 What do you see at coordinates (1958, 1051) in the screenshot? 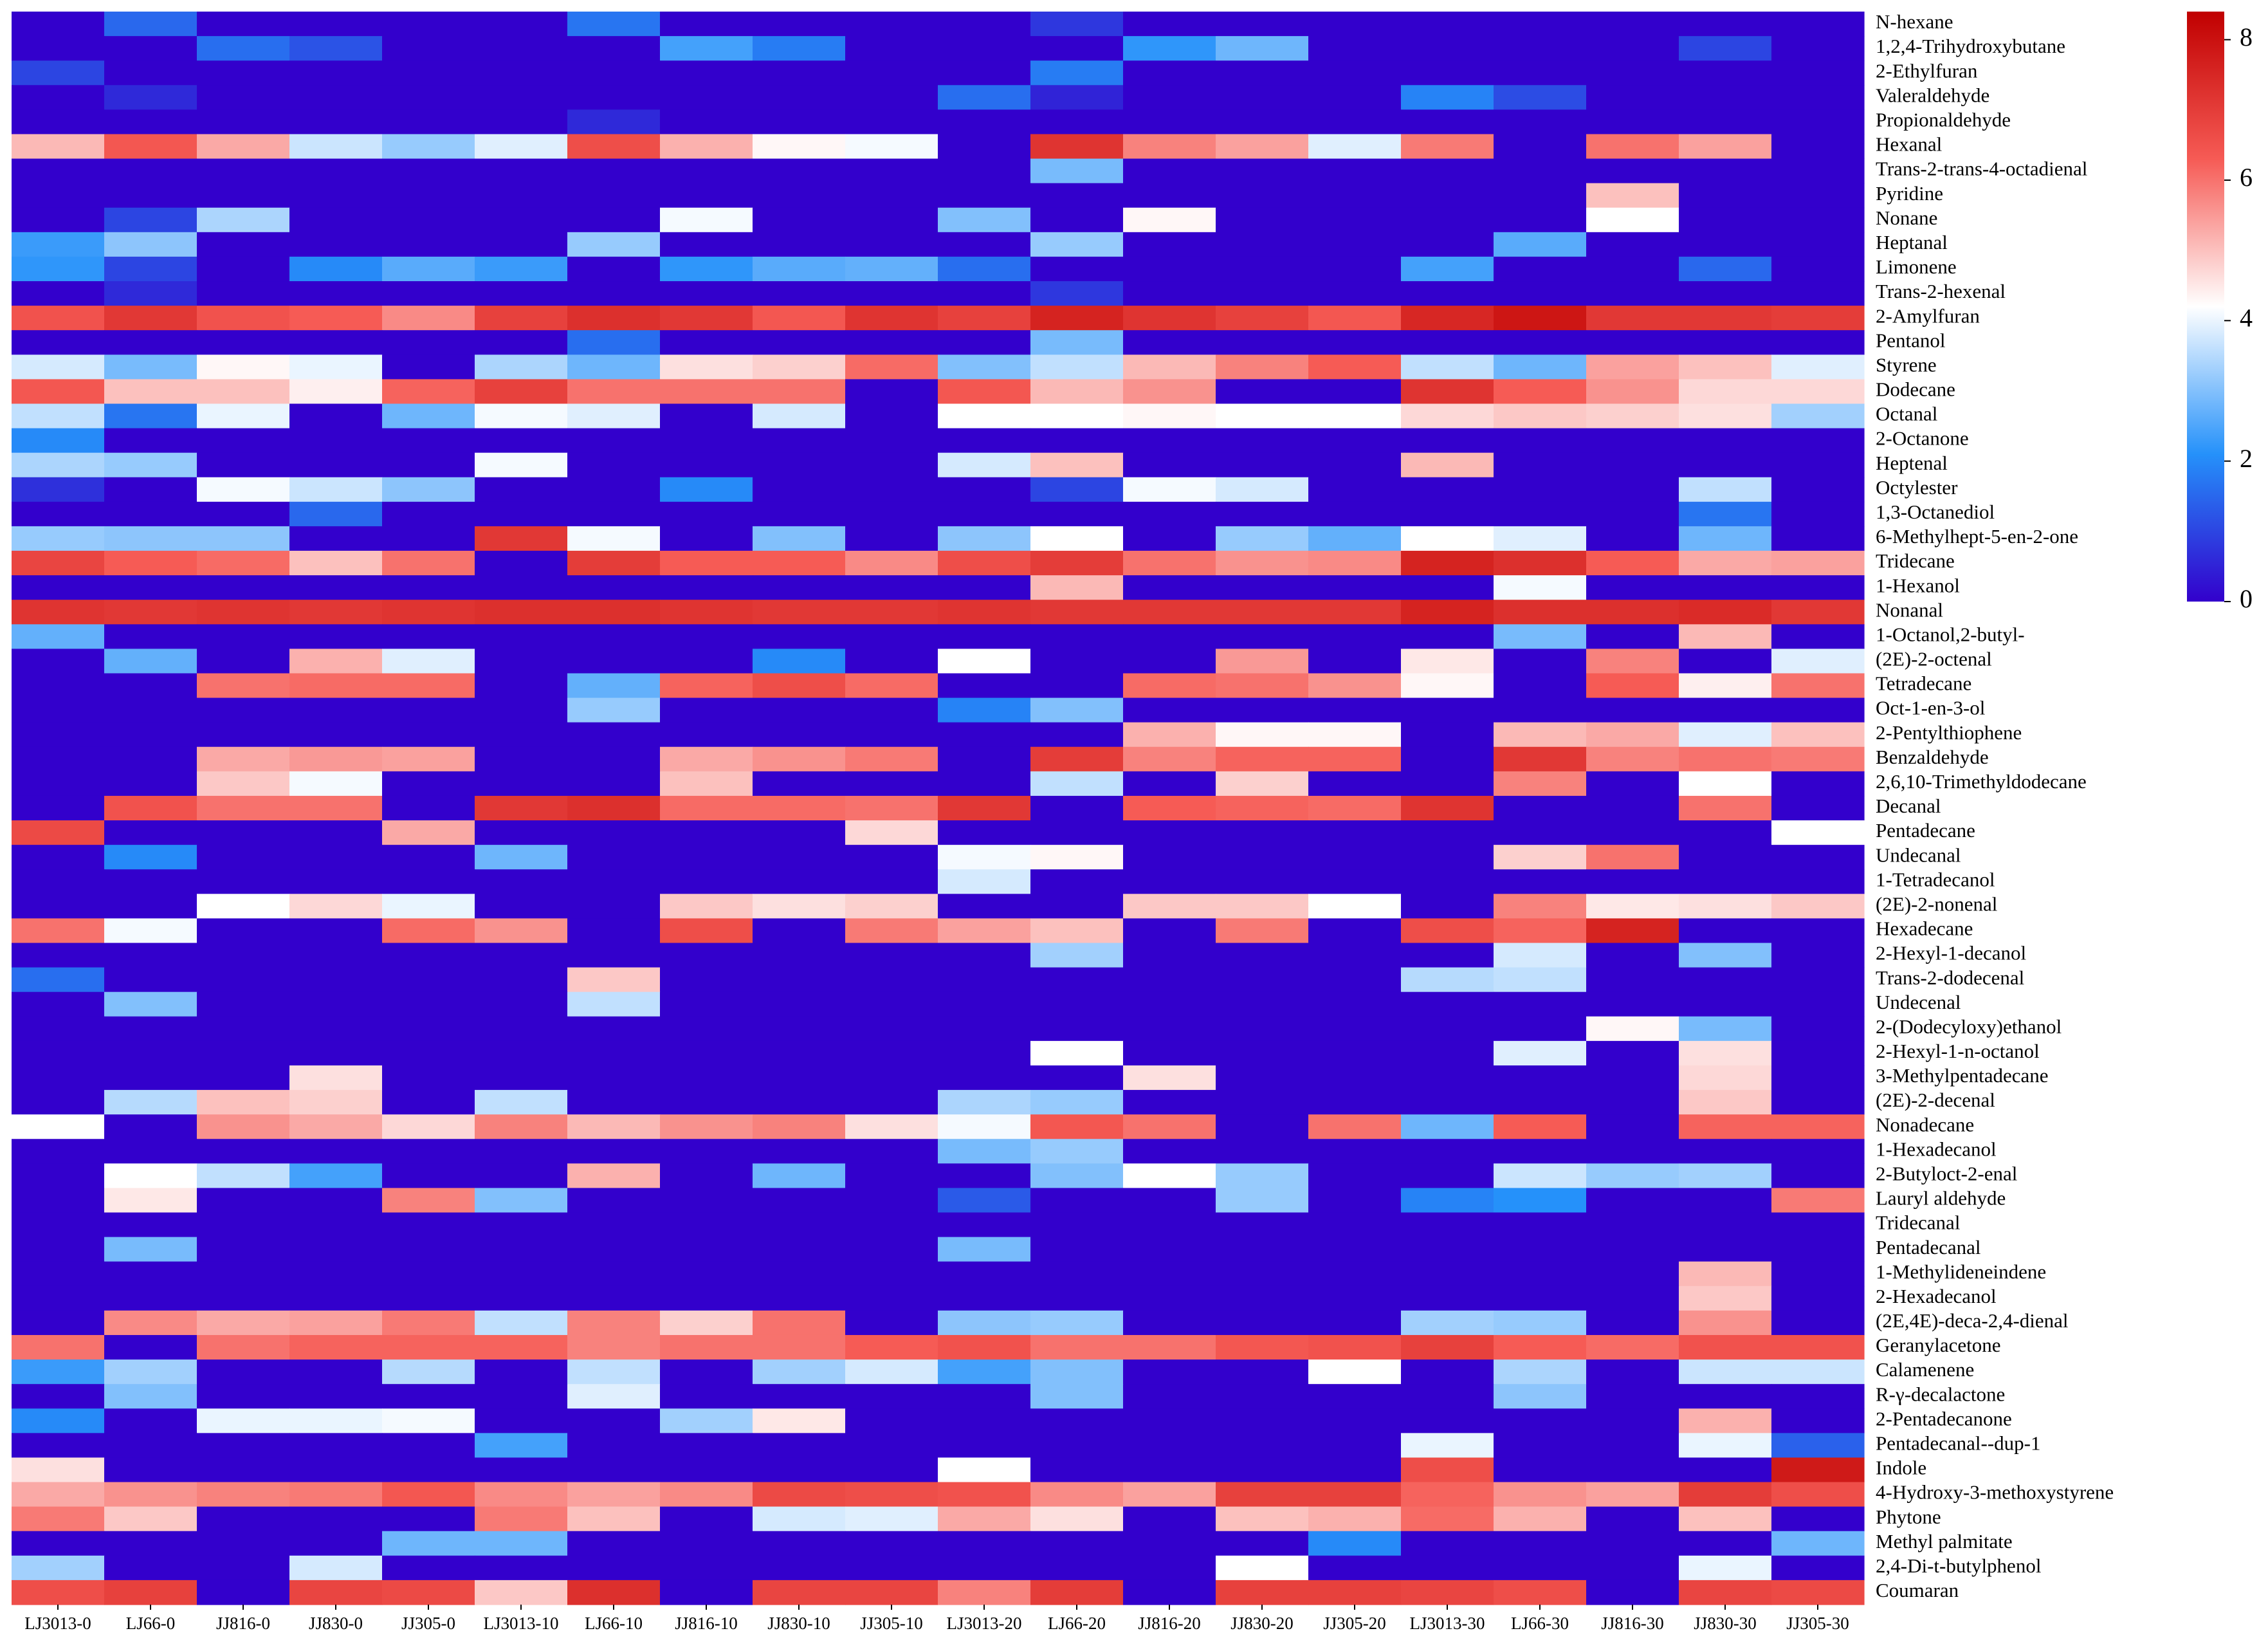
I see `row-label: 2-Hexyl-1-n-octanol` at bounding box center [1958, 1051].